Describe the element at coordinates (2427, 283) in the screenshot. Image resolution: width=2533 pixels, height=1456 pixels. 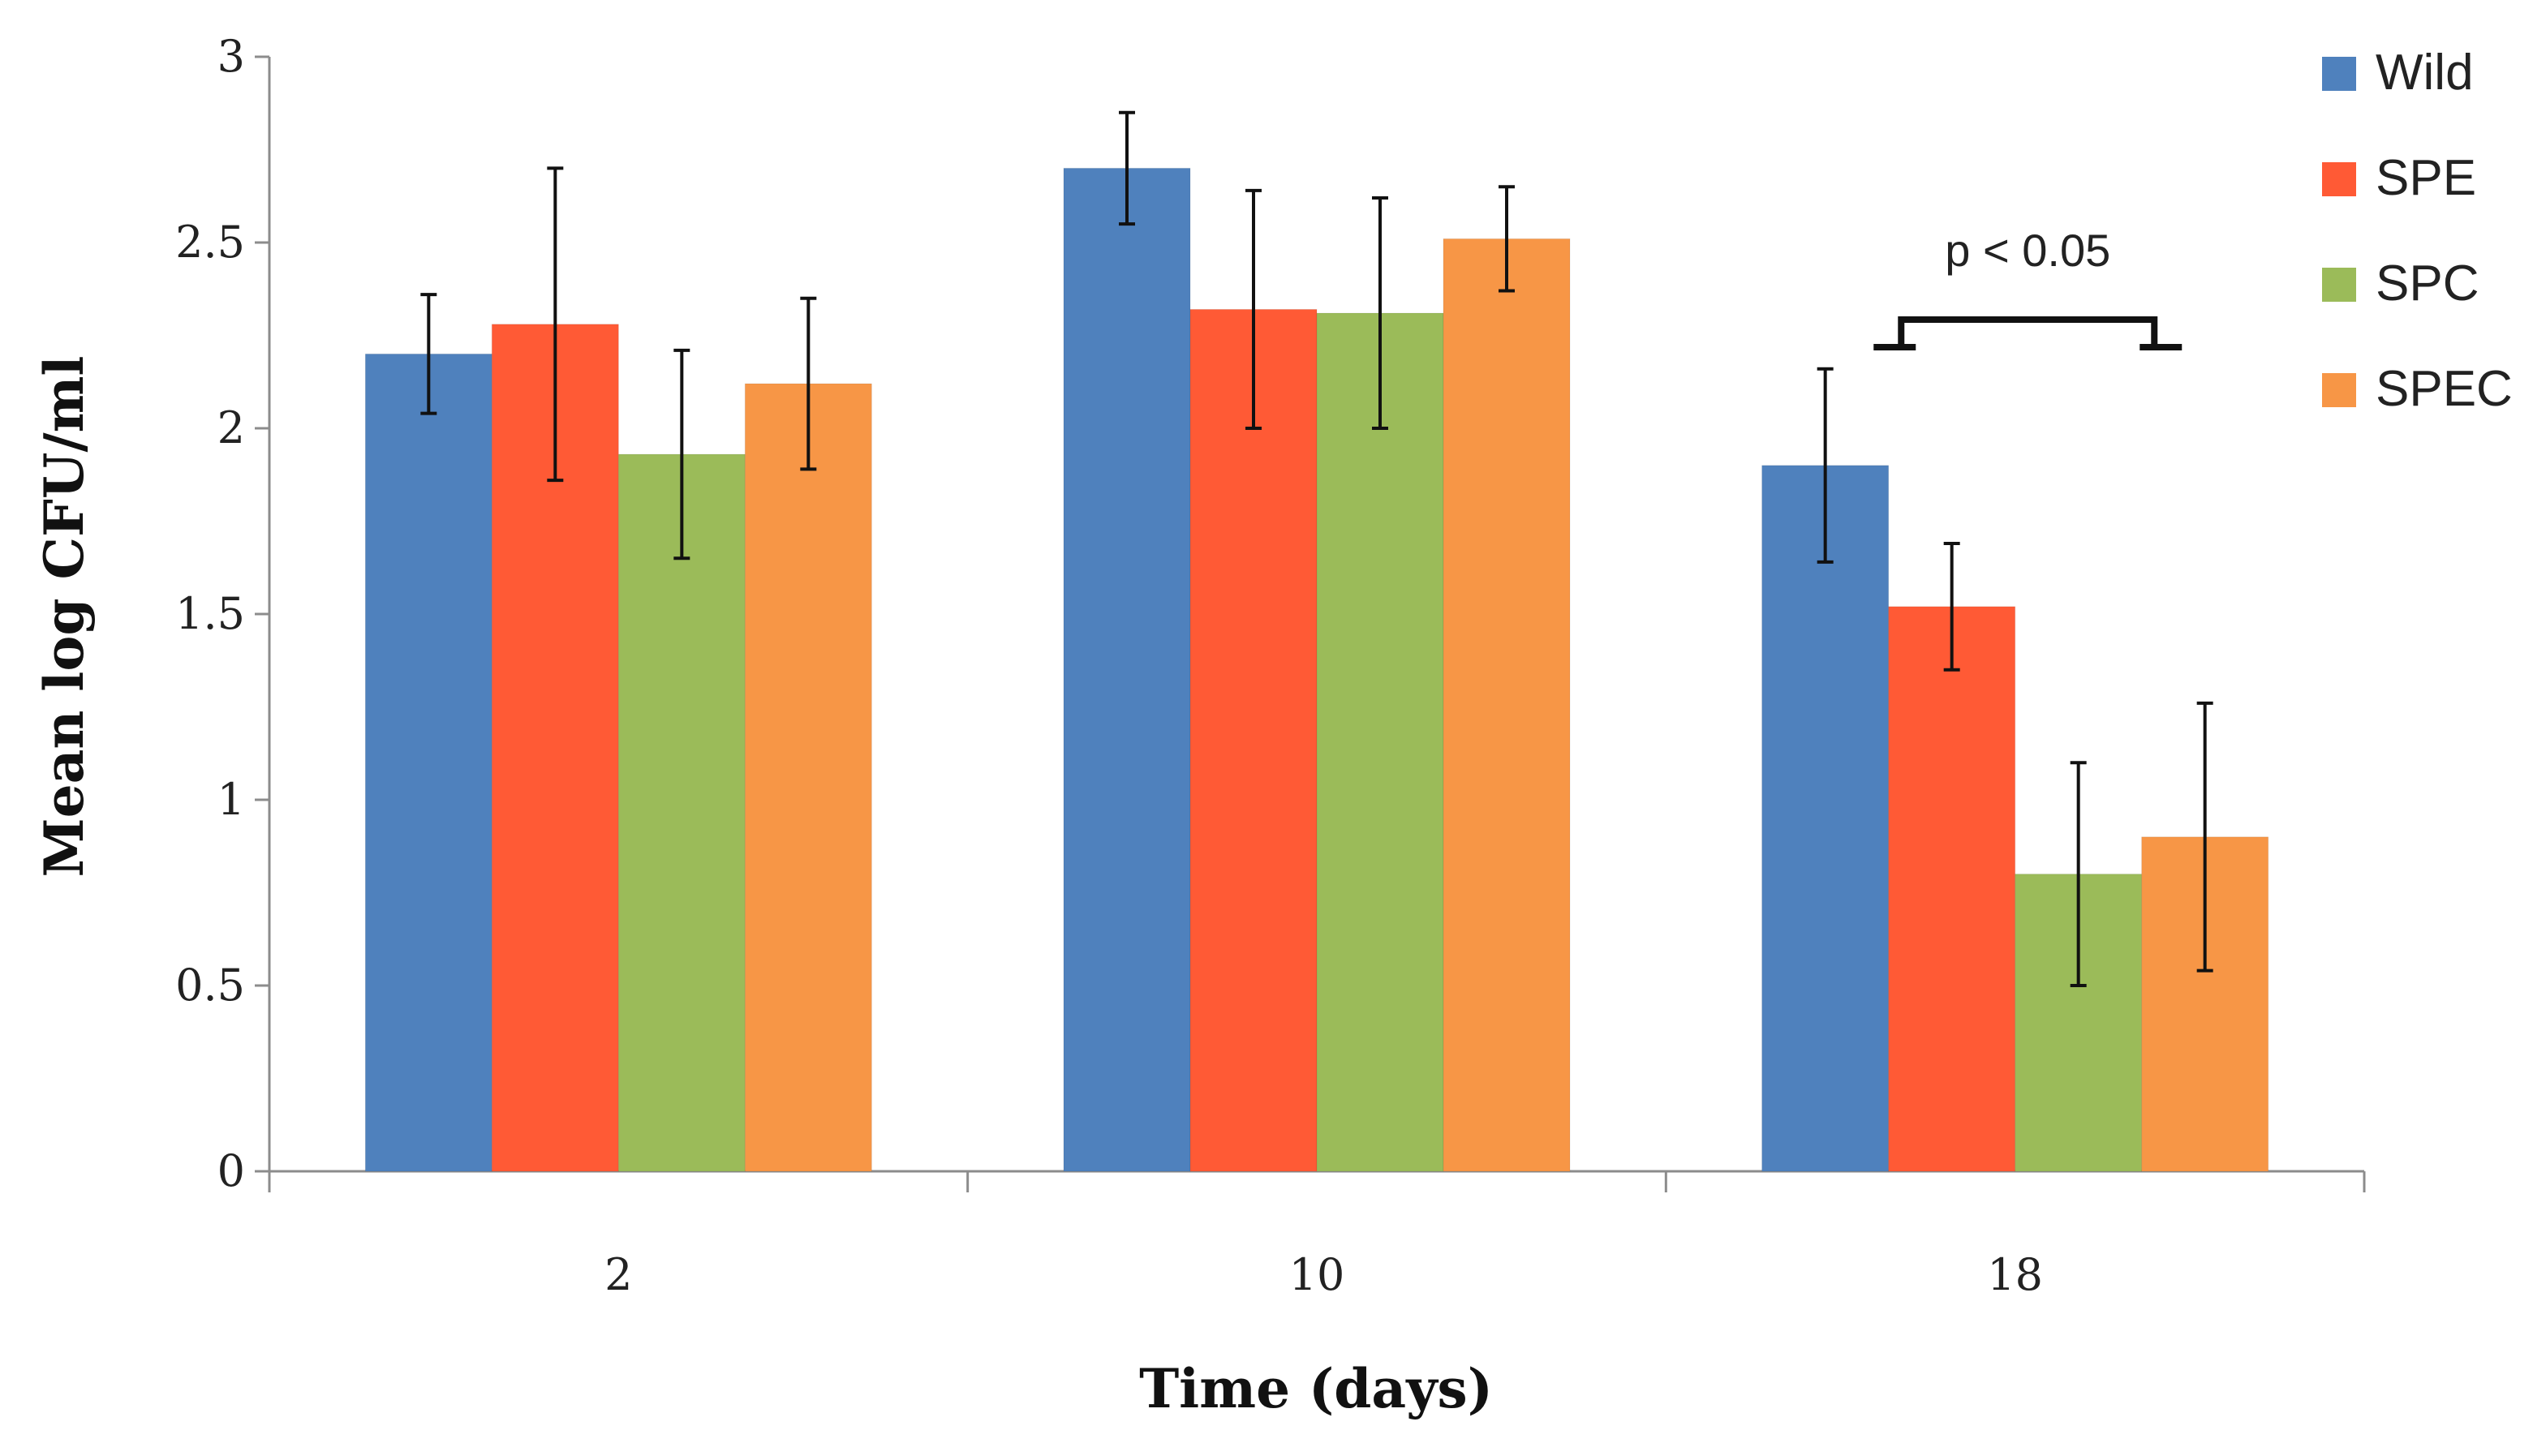
I see `legend-label-spc: SPC` at that location.